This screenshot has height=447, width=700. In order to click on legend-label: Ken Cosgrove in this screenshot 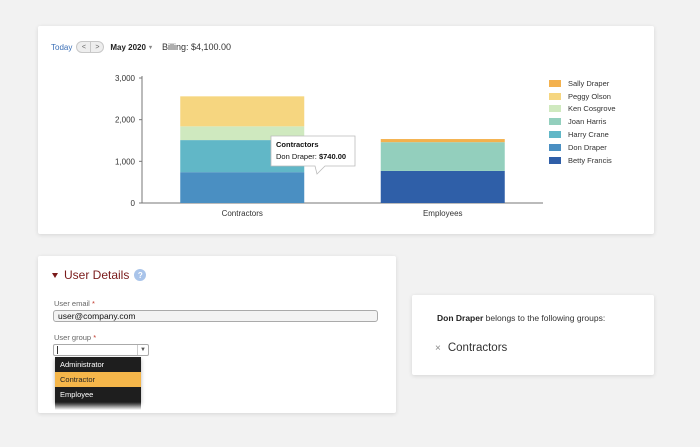, I will do `click(592, 109)`.